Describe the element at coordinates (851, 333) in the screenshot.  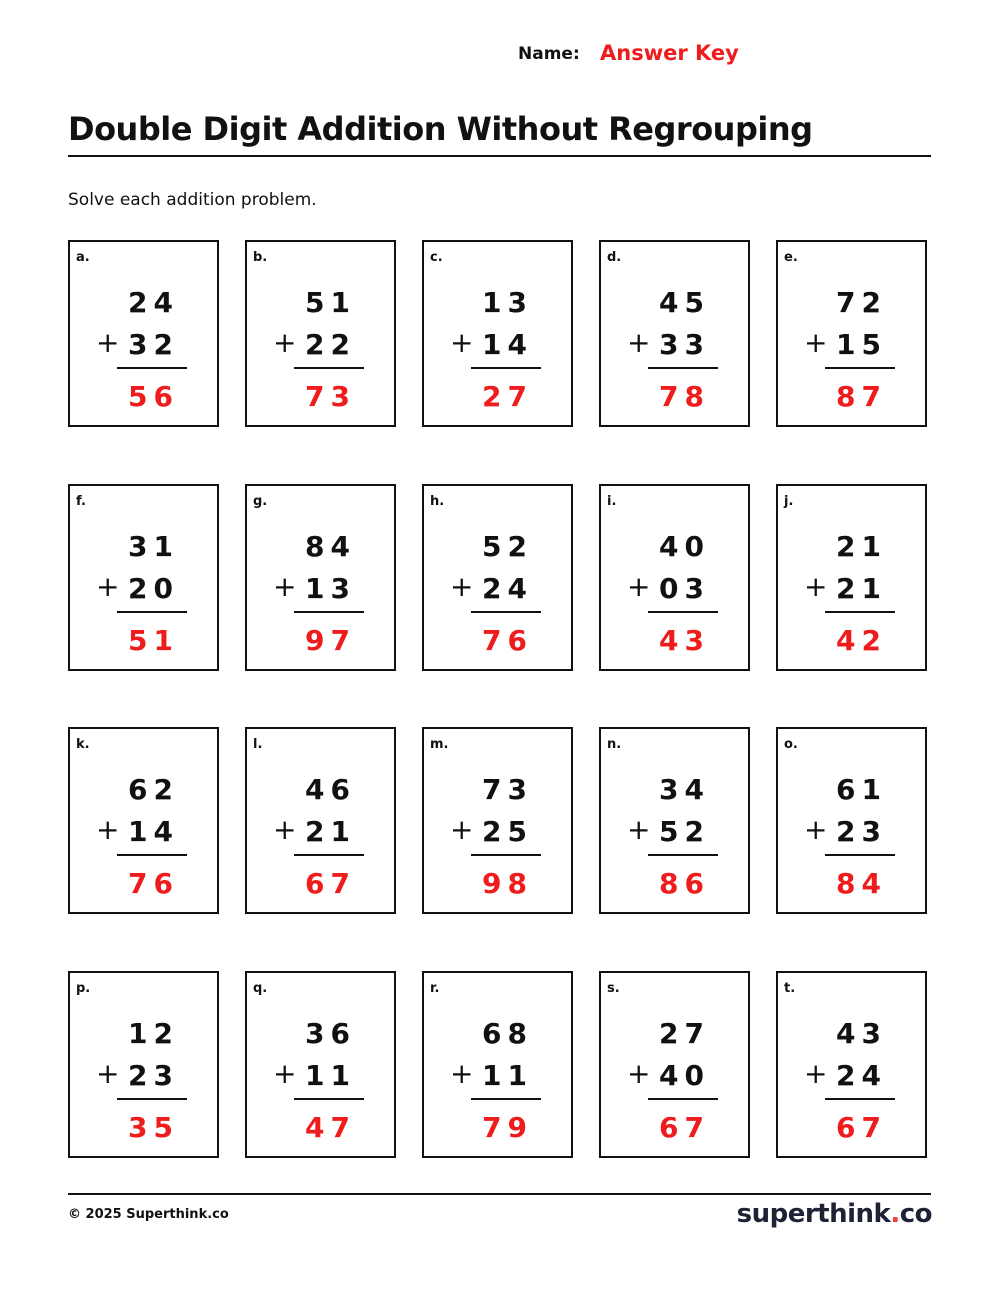
I see `problem-box: e. 72 +15 87` at that location.